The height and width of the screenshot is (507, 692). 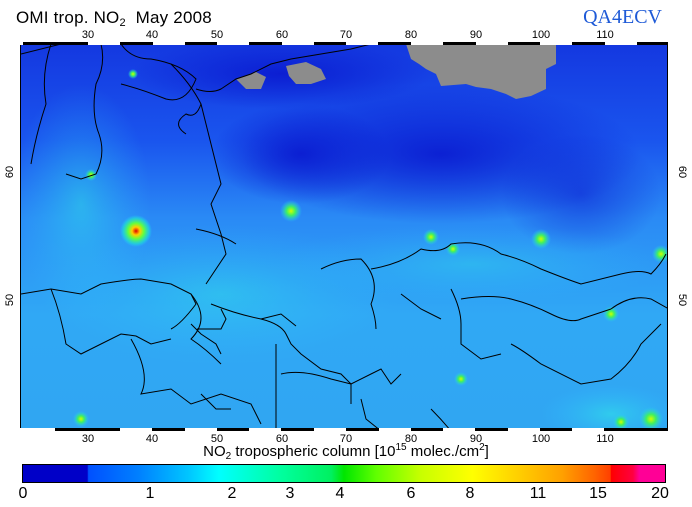 What do you see at coordinates (622, 17) in the screenshot?
I see `brand-logo: QA4ECV` at bounding box center [622, 17].